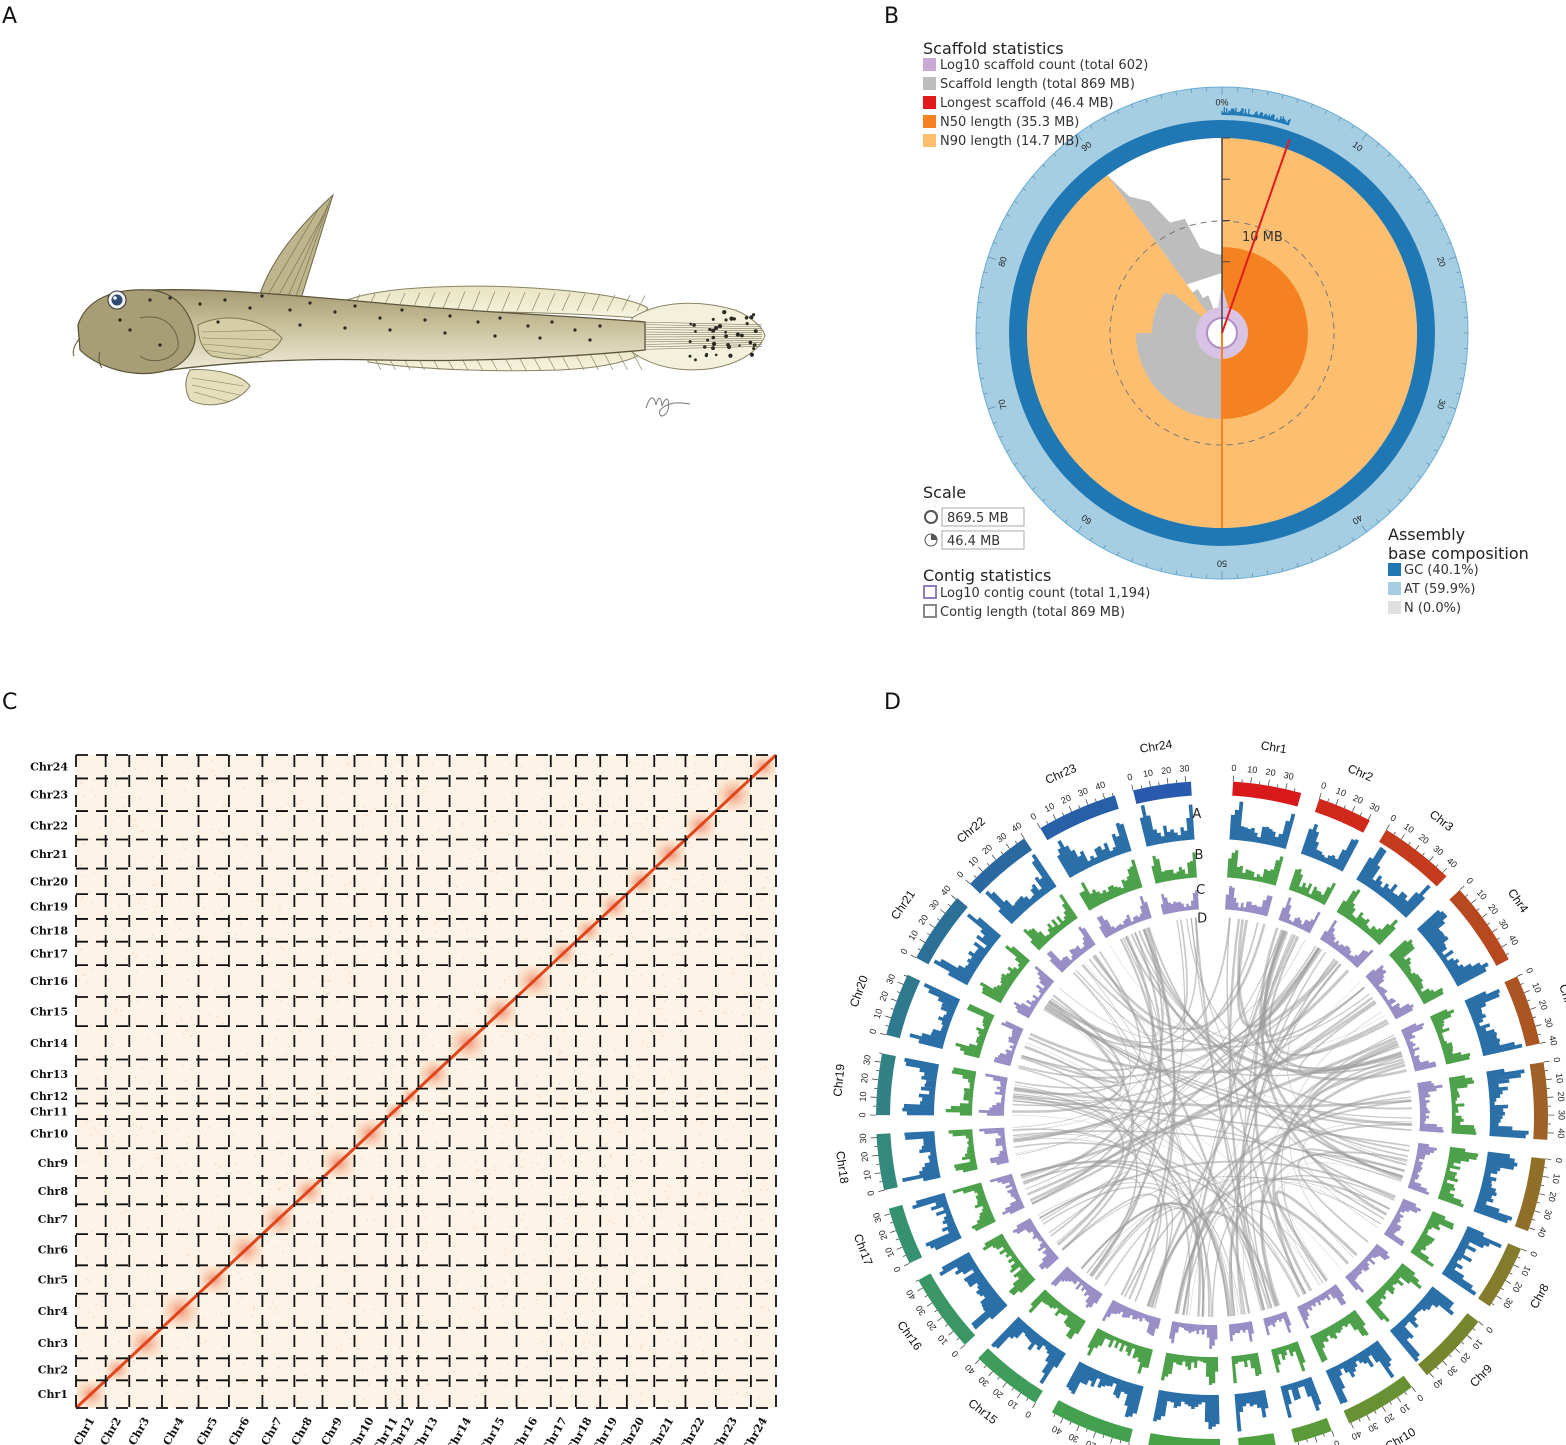  I want to click on circos-label-chr3: Chr3, so click(1441, 820).